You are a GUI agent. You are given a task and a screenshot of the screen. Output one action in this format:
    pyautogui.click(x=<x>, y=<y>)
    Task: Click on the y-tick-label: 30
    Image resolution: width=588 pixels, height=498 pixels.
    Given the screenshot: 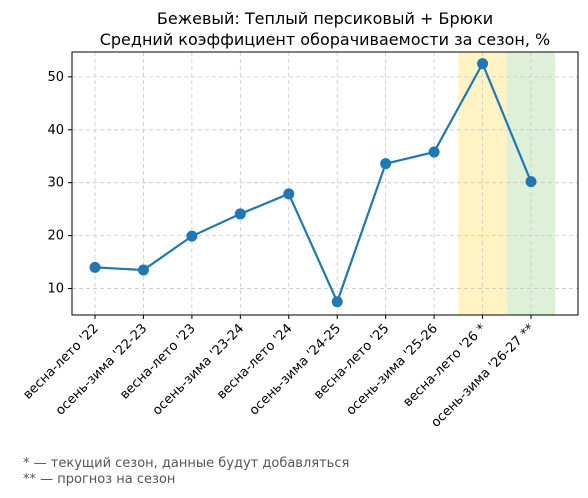 What is the action you would take?
    pyautogui.click(x=55, y=183)
    